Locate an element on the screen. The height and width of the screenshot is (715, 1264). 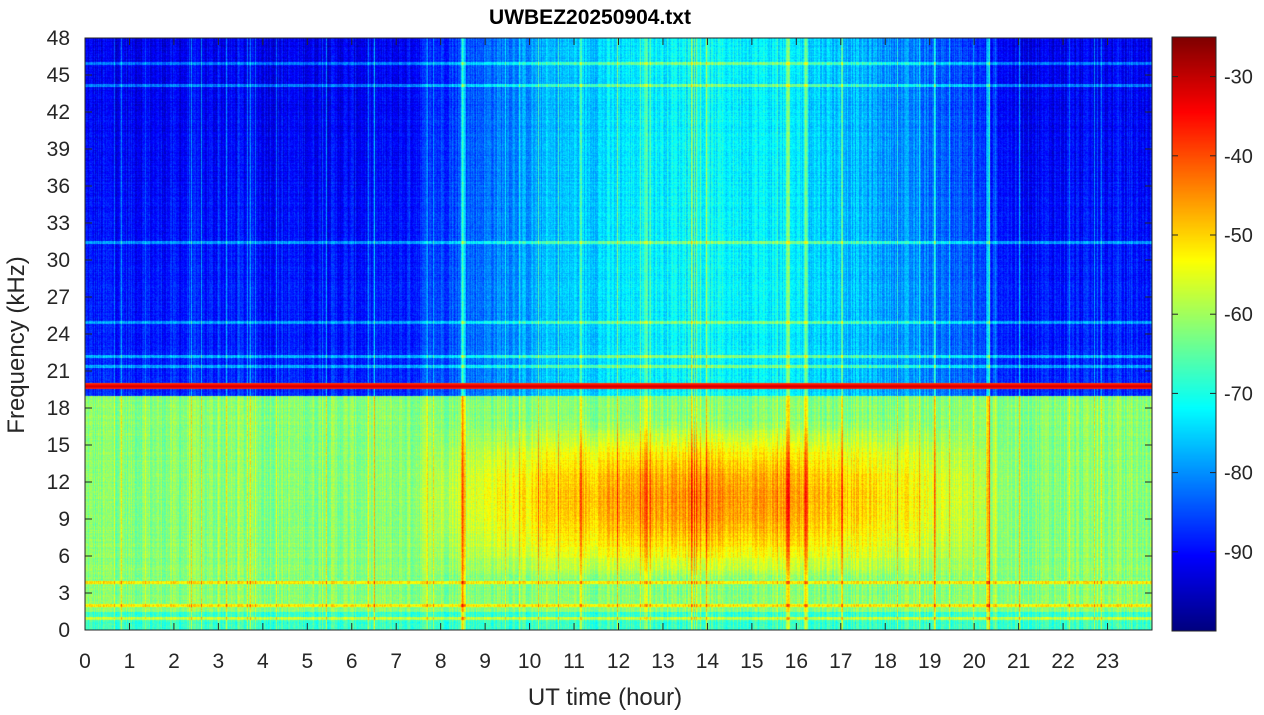
y-tick-label: 36 is located at coordinates (58, 186).